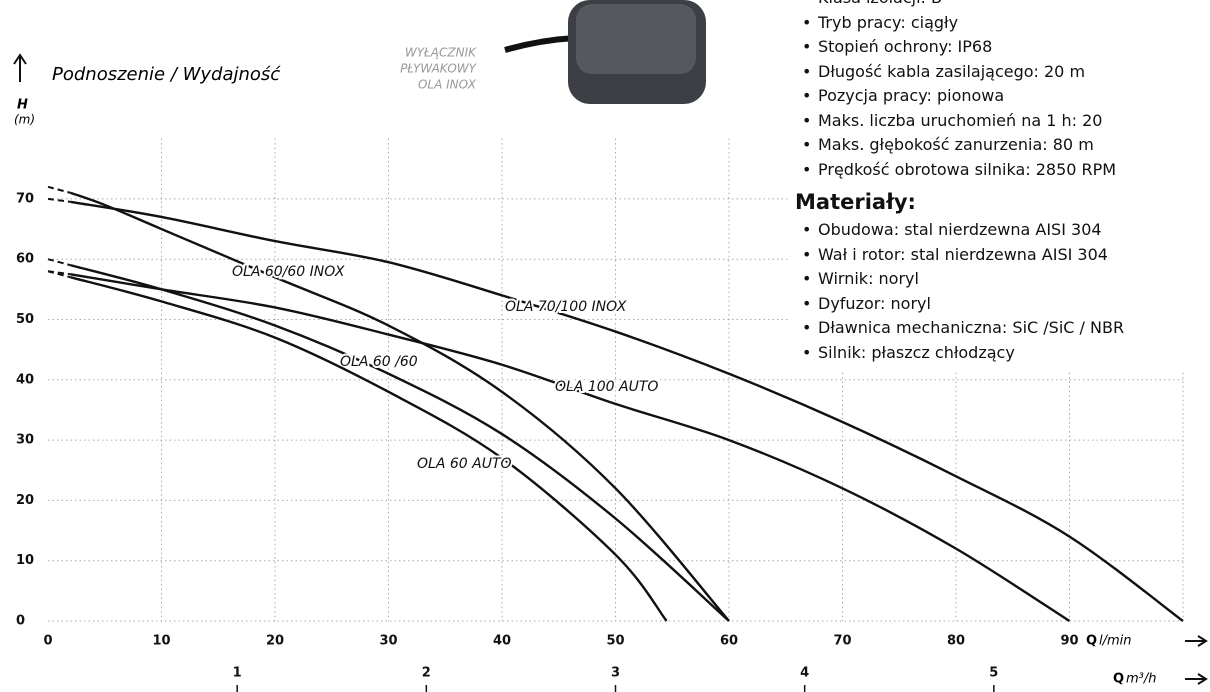 The image size is (1210, 692). What do you see at coordinates (615, 673) in the screenshot?
I see `x2-tick-label: 3` at bounding box center [615, 673].